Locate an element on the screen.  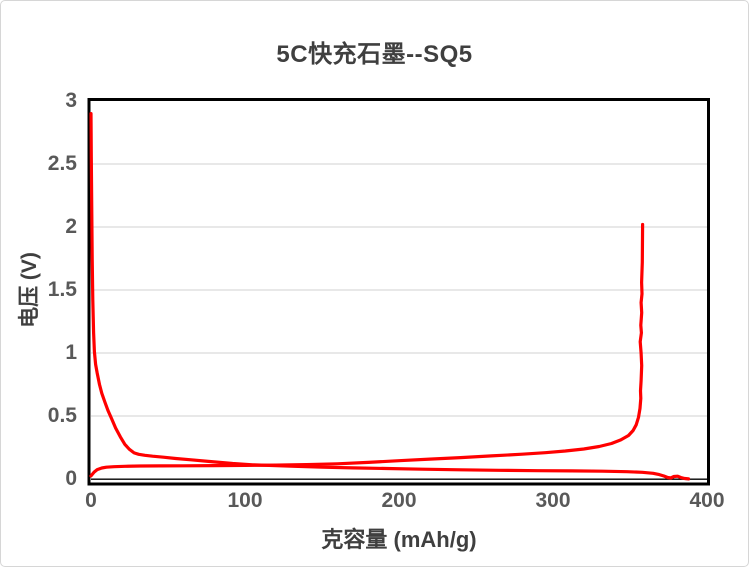
chart-title: 5C快充石墨--SQ5 is located at coordinates (374, 54).